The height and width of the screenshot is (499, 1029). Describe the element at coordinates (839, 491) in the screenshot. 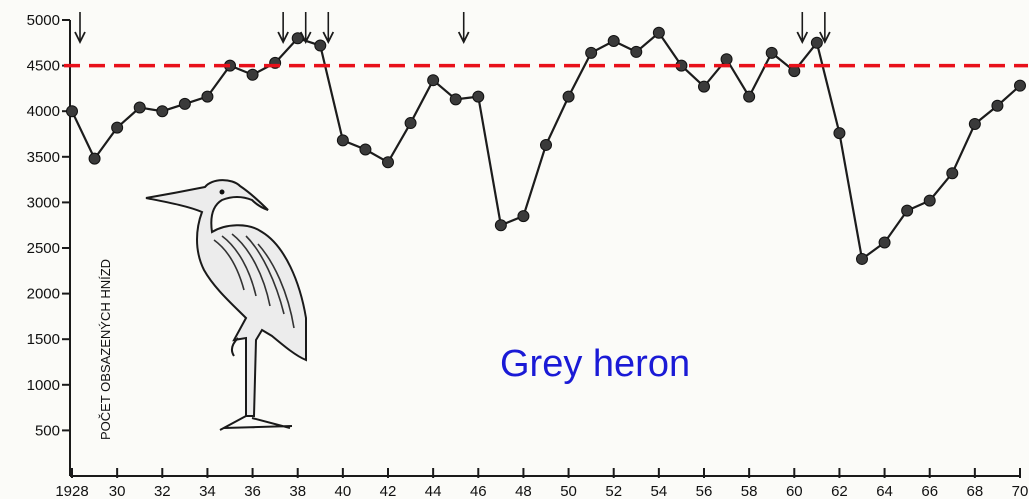

I see `x-tick-label: 62` at that location.